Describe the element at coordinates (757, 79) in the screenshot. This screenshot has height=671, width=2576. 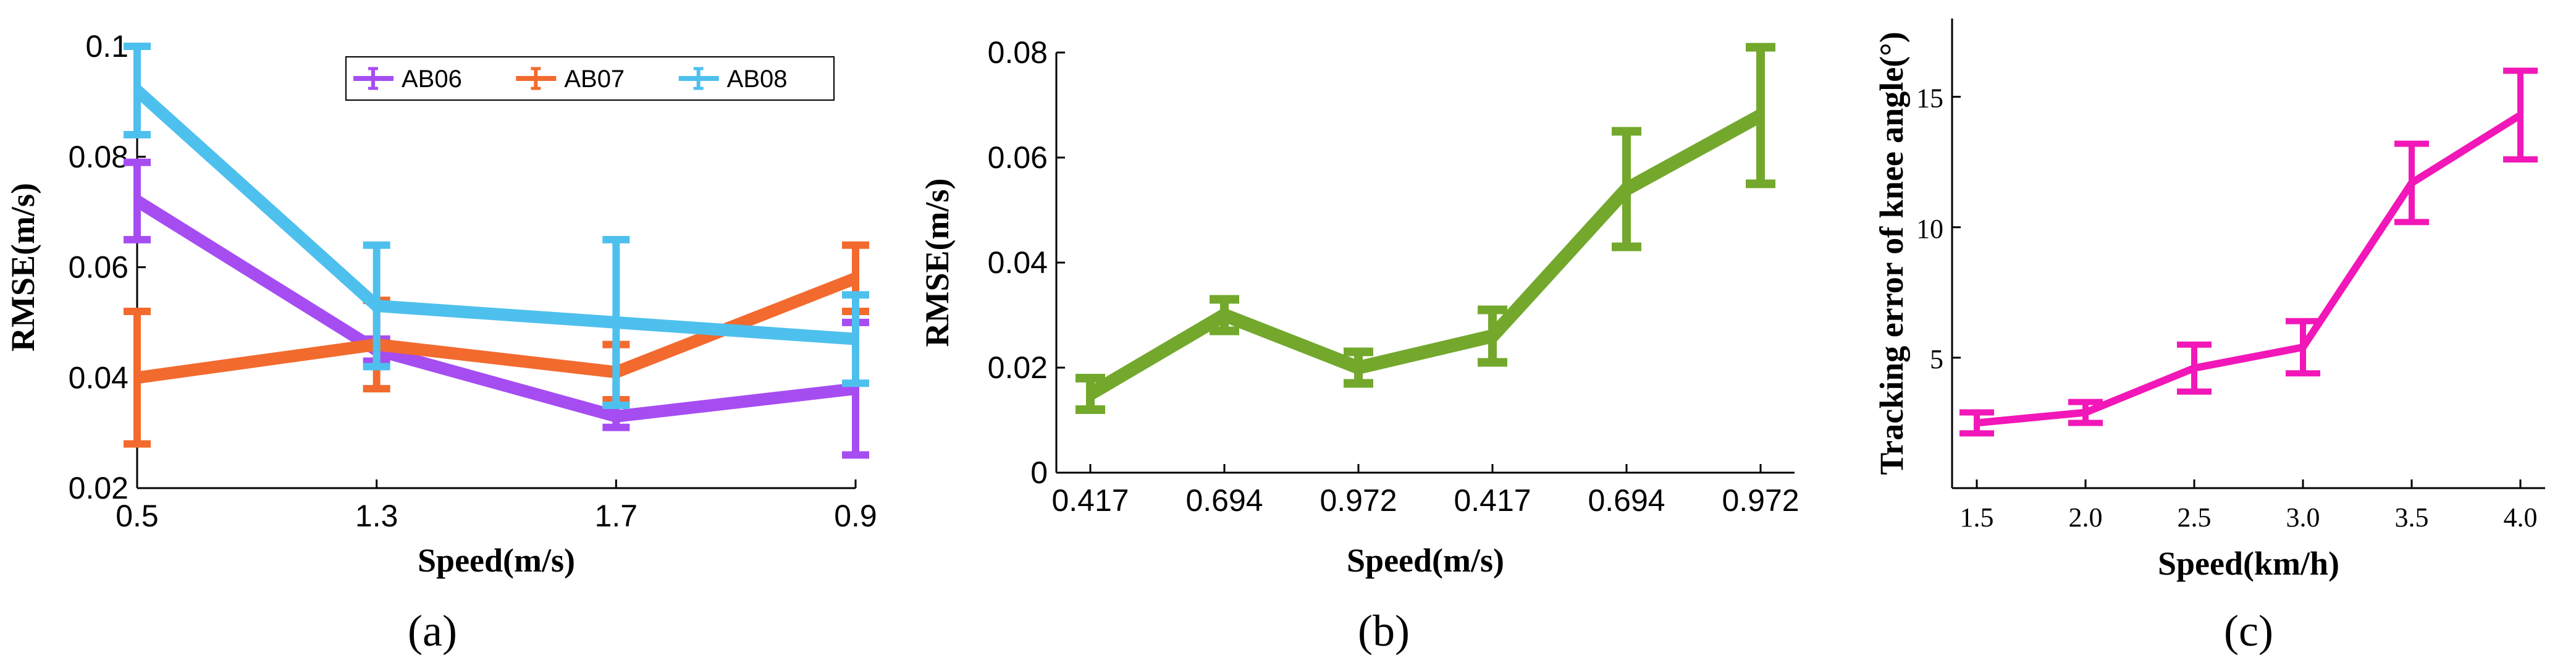
I see `legend-label: AB08` at that location.